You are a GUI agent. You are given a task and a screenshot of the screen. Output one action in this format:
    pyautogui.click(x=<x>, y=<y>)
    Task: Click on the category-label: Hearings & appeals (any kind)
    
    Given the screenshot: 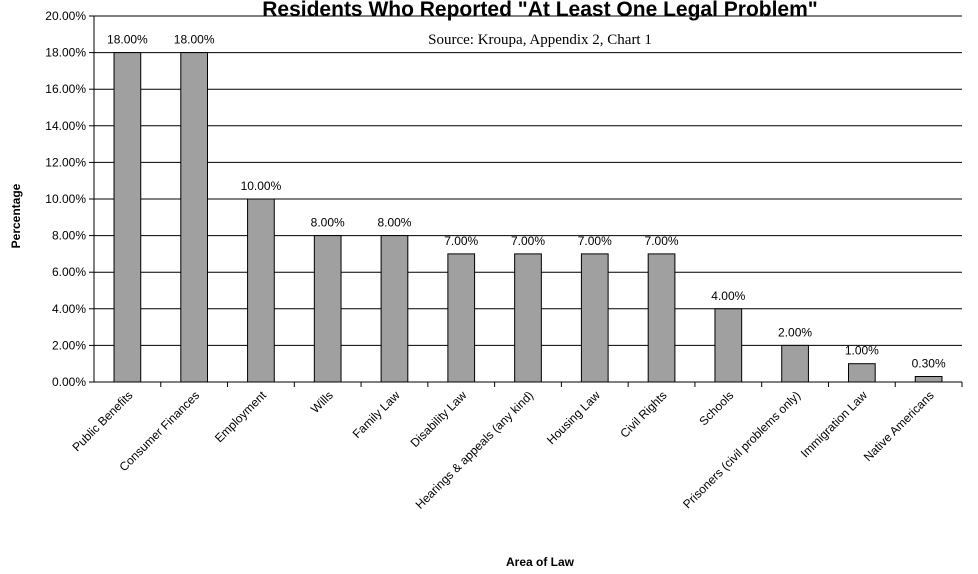 What is the action you would take?
    pyautogui.click(x=475, y=450)
    